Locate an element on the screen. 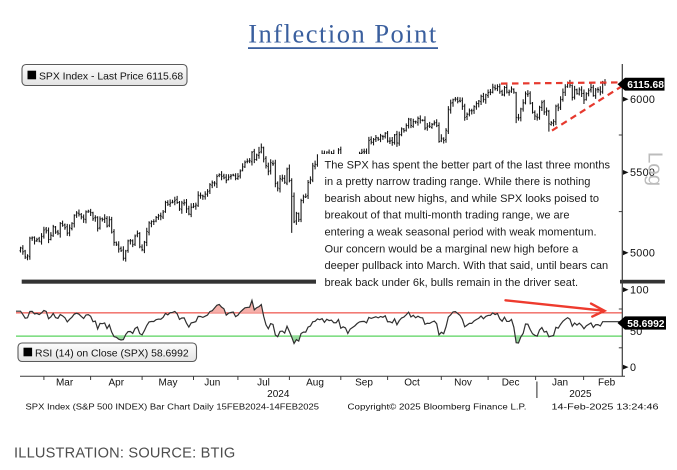 This screenshot has width=677, height=470. svg-text: Nov is located at coordinates (463, 383).